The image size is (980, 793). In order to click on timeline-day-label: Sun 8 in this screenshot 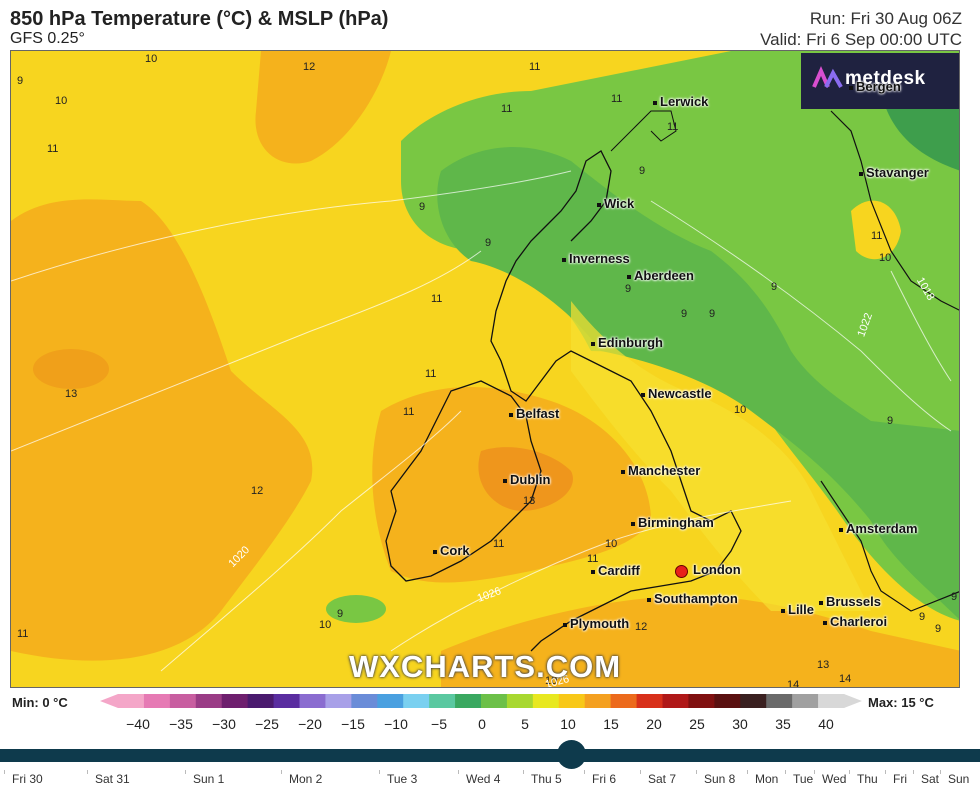, I will do `click(720, 779)`.